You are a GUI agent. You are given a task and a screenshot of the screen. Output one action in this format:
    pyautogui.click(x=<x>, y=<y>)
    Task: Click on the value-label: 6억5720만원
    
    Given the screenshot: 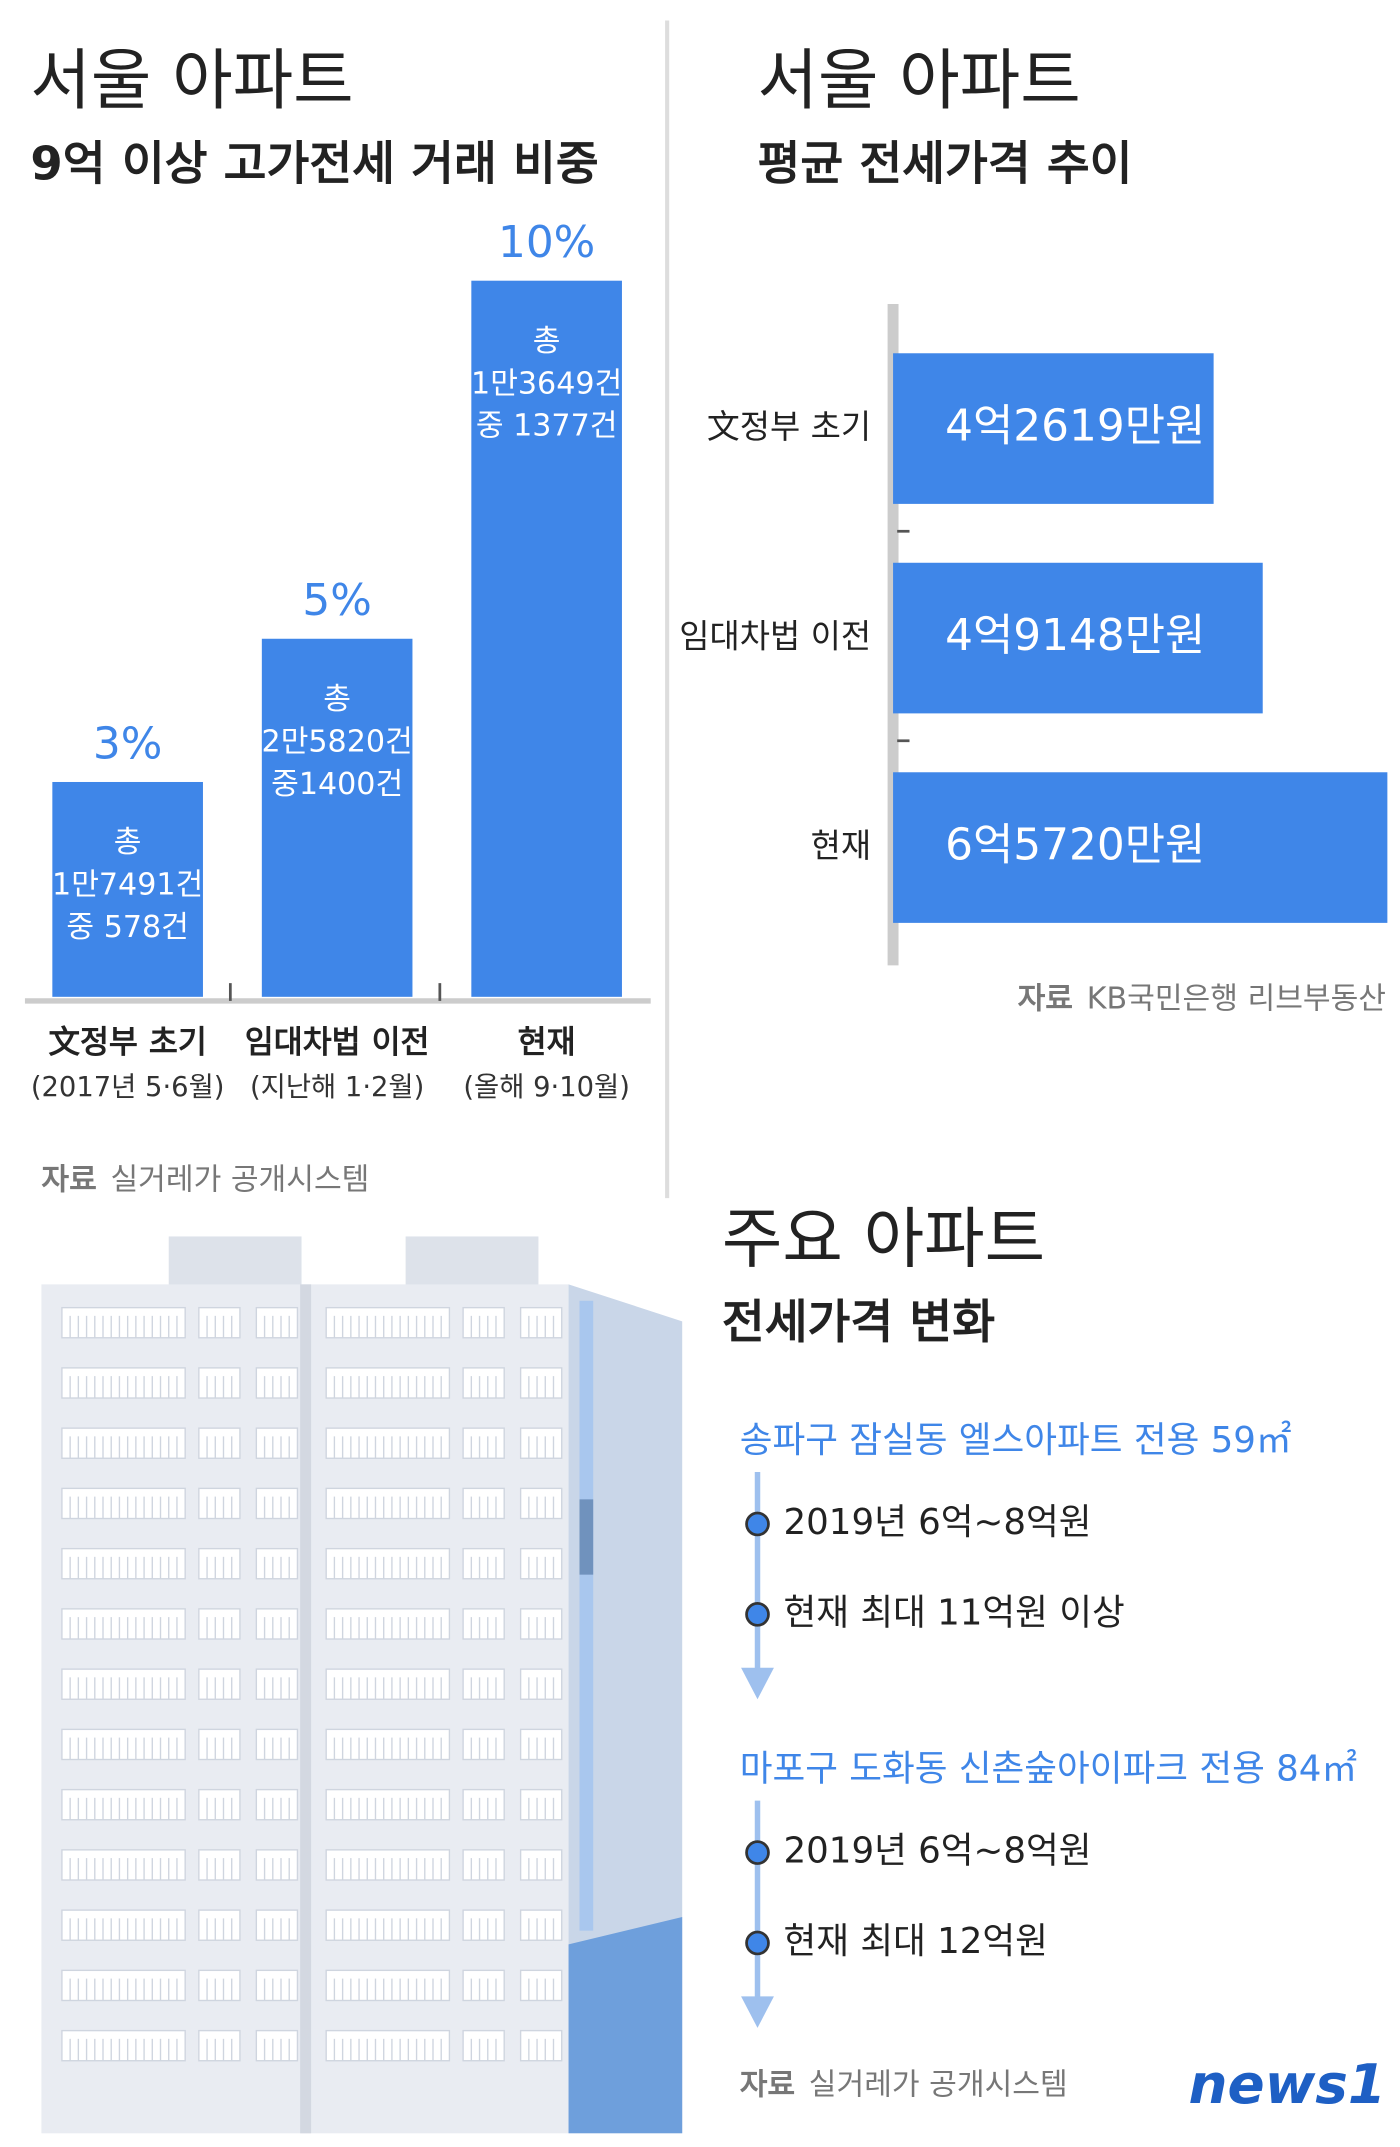 What is the action you would take?
    pyautogui.click(x=1075, y=845)
    